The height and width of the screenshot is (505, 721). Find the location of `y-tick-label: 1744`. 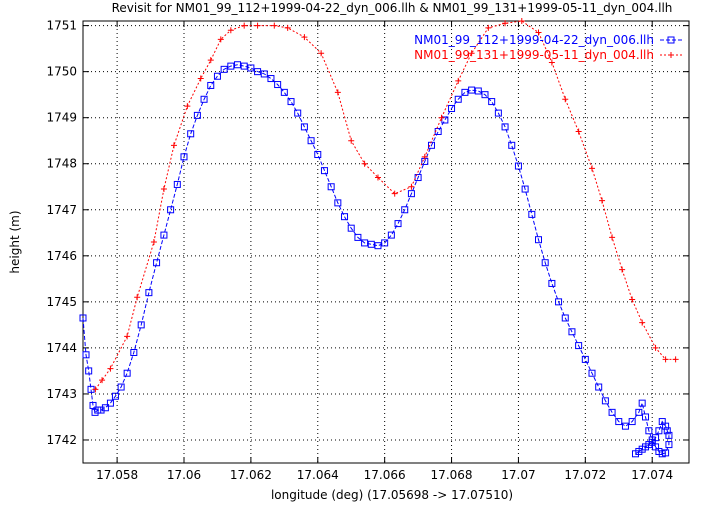

y-tick-label: 1744 is located at coordinates (61, 348).